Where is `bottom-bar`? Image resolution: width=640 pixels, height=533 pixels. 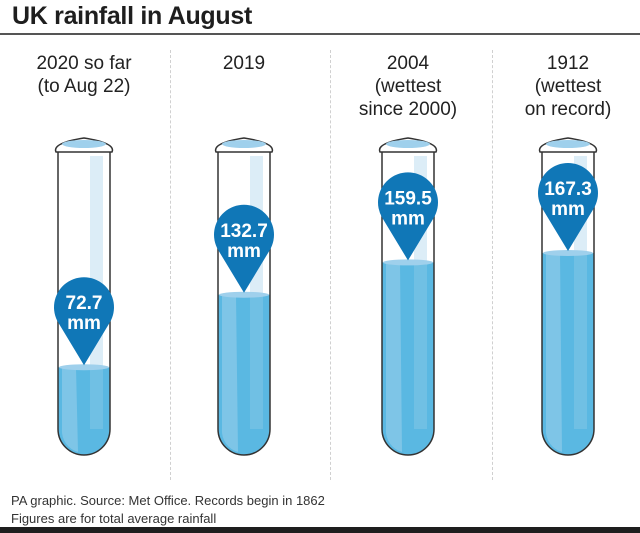 bottom-bar is located at coordinates (320, 530).